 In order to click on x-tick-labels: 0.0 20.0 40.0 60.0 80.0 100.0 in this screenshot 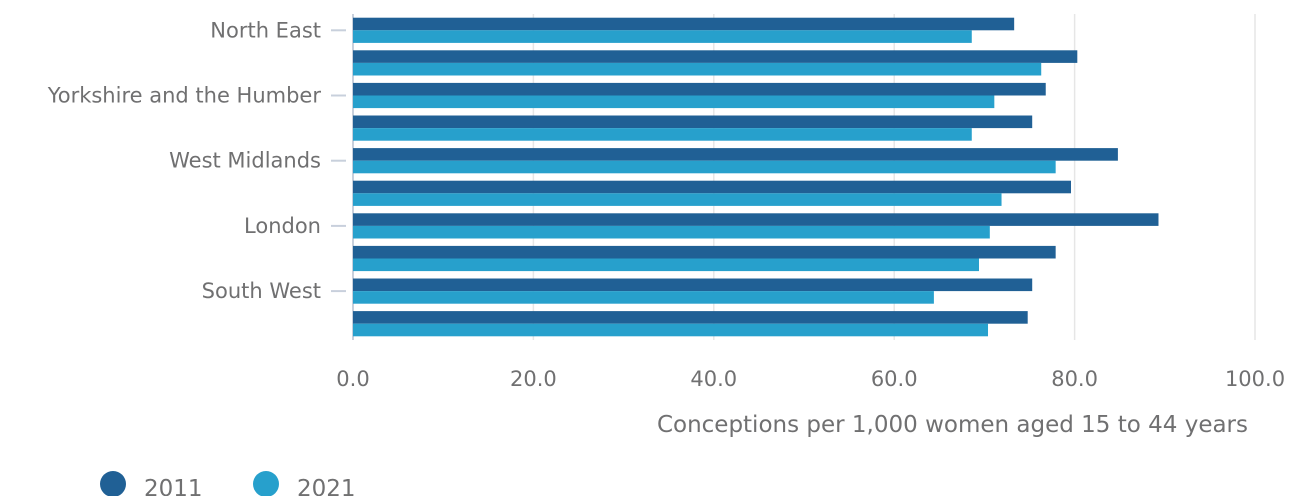, I will do `click(810, 379)`.